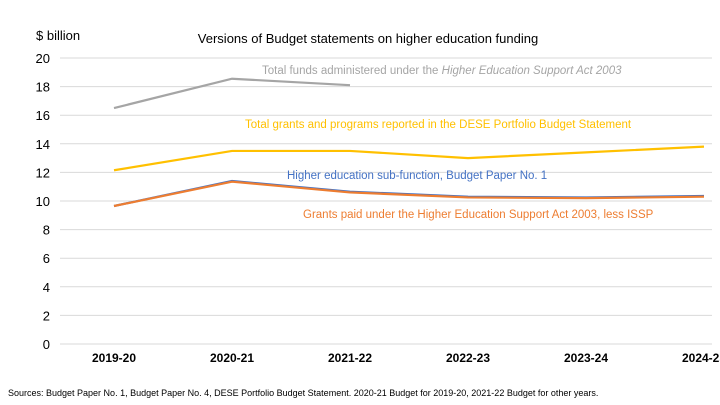  I want to click on y-tick-label: 10, so click(43, 201).